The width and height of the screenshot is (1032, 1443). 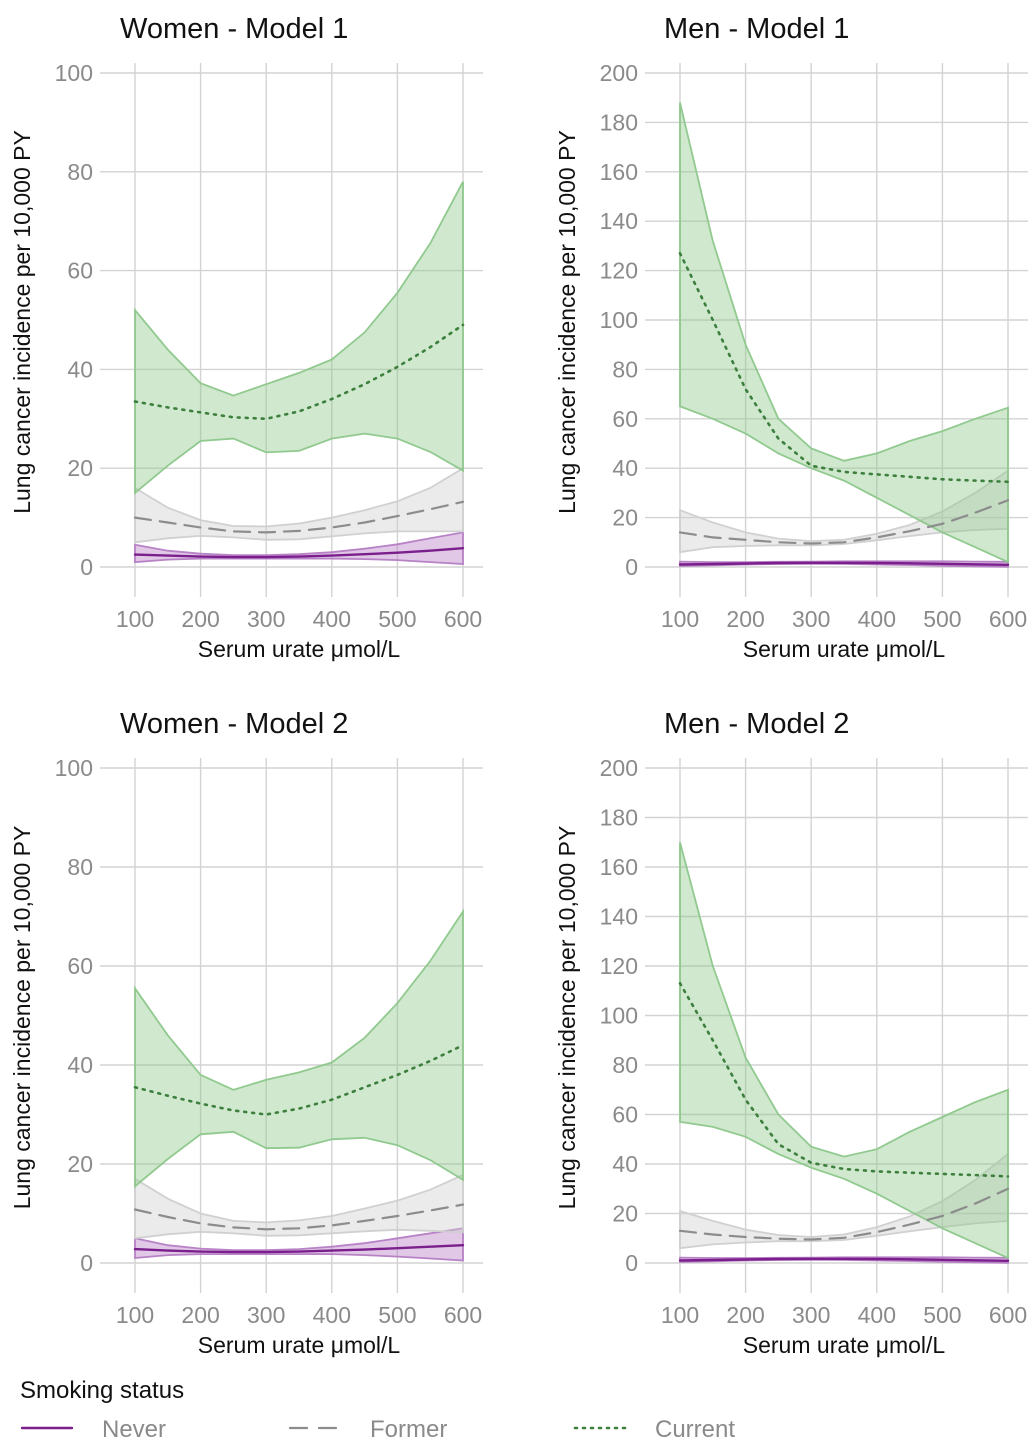 What do you see at coordinates (756, 724) in the screenshot?
I see `panel-title: Men - Model 2` at bounding box center [756, 724].